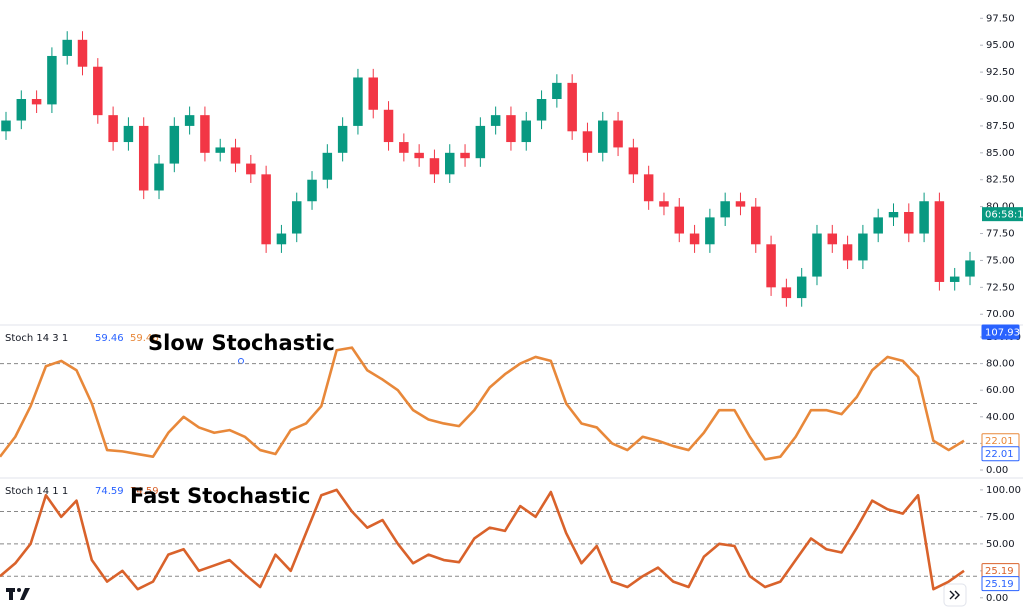 The image size is (1023, 614). I want to click on y-tick-label: 90.00, so click(1000, 99).